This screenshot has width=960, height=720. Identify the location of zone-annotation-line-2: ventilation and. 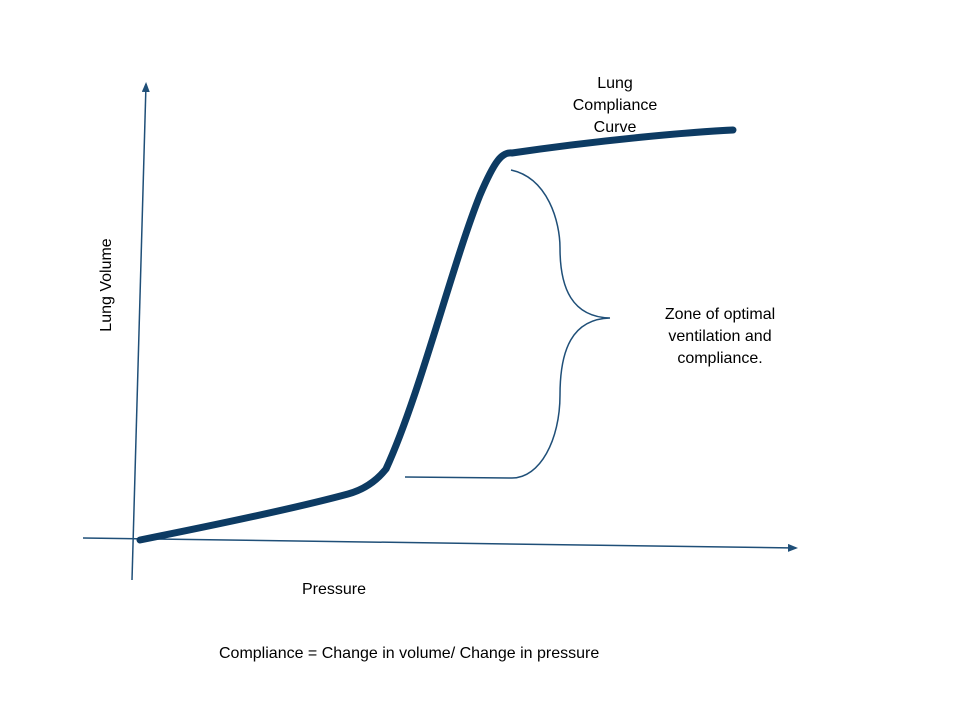
(720, 336).